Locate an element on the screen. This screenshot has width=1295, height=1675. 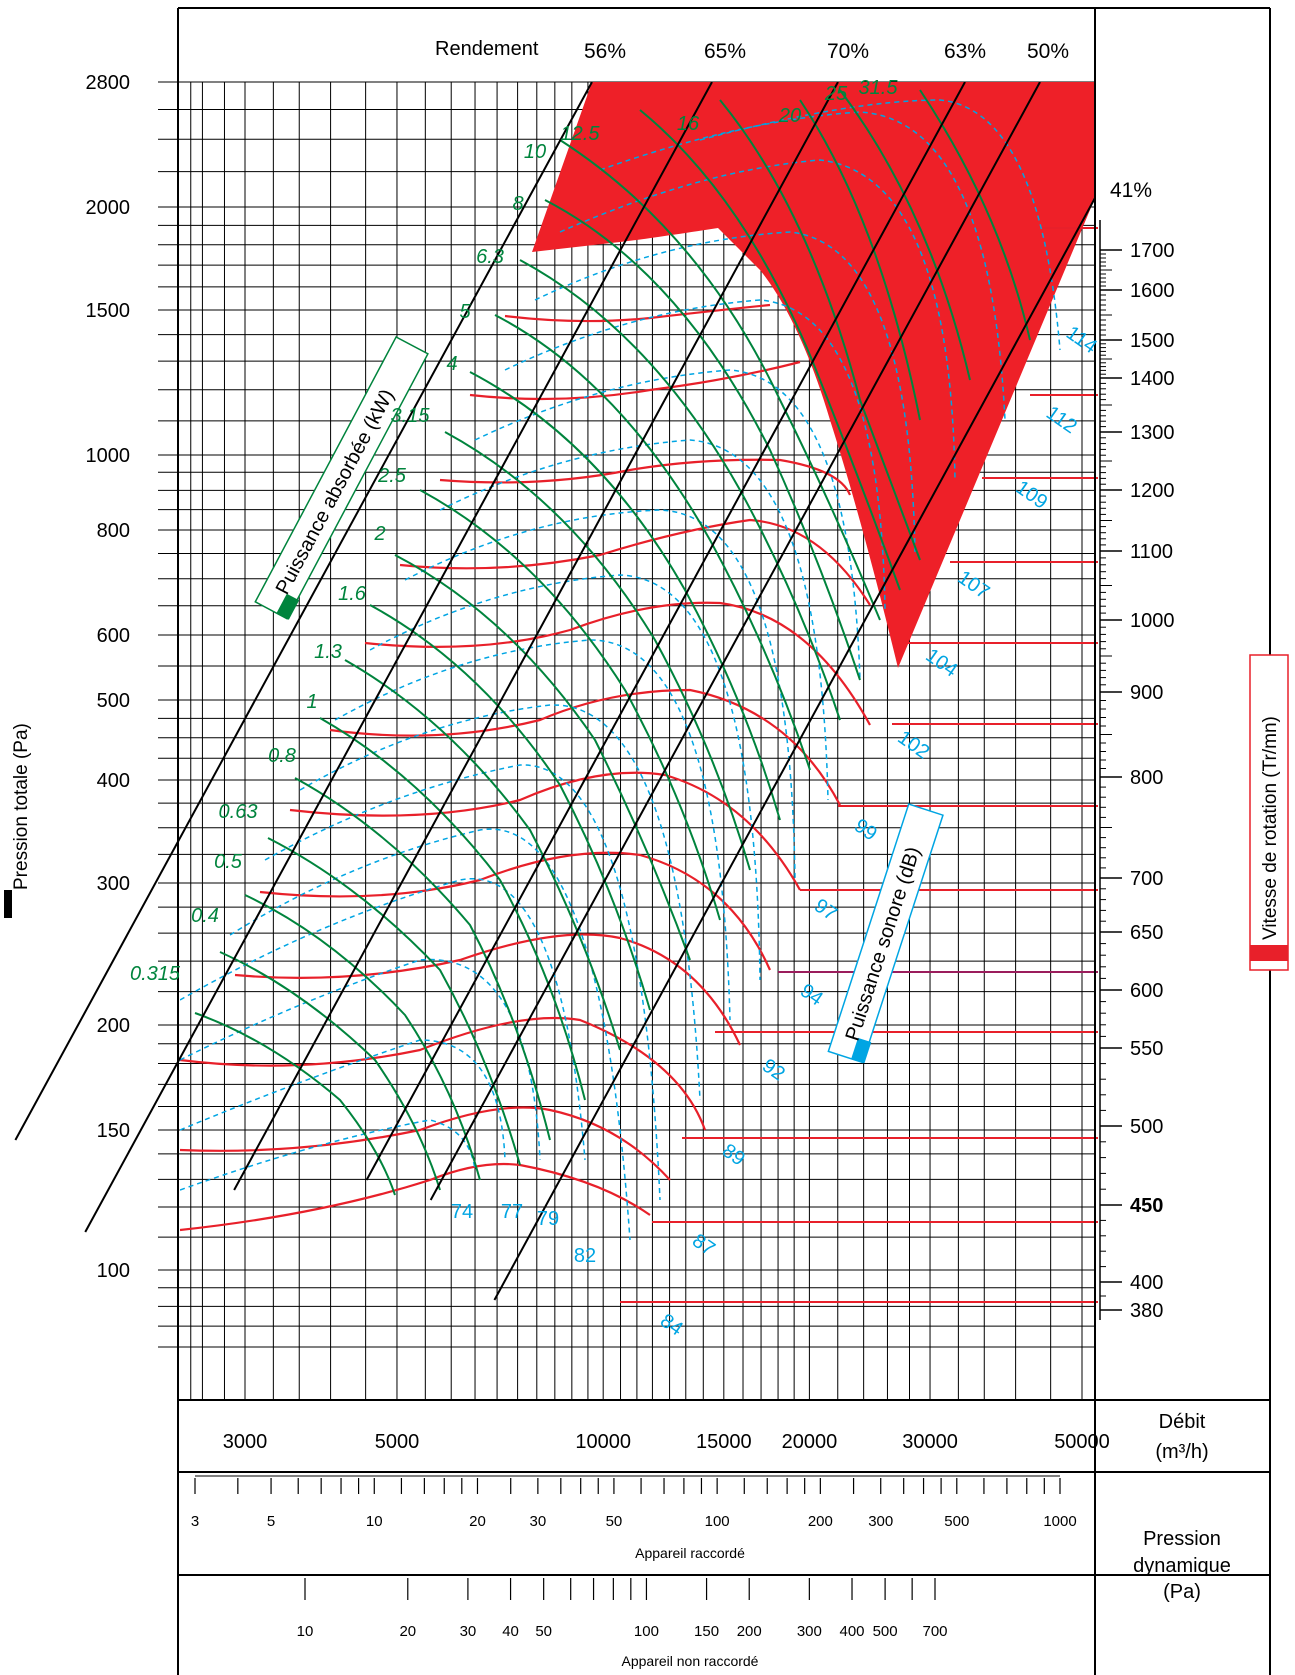
speed-tick-label: 650 is located at coordinates (1146, 933).